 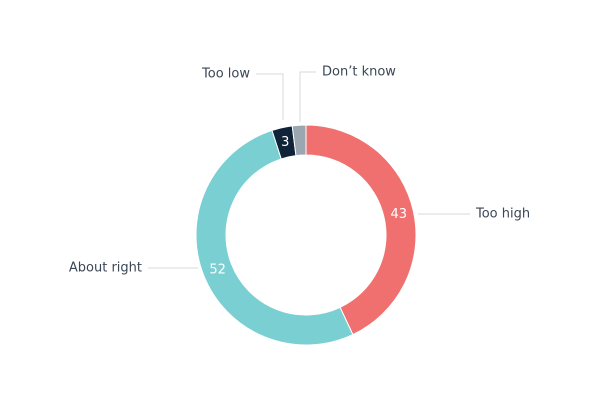 What do you see at coordinates (274, 237) in the screenshot?
I see `slice-about-right` at bounding box center [274, 237].